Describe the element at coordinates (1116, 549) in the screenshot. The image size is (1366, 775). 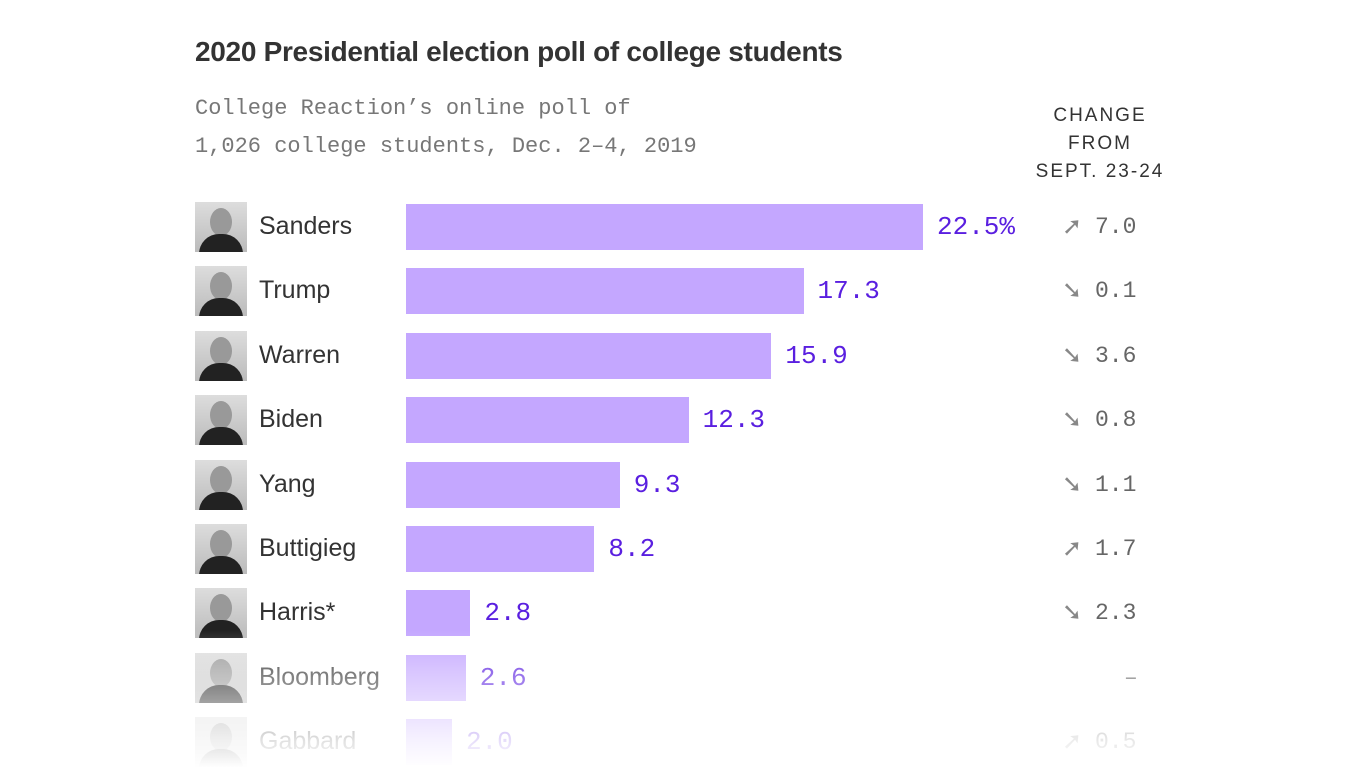
I see `change-label: 1.7` at that location.